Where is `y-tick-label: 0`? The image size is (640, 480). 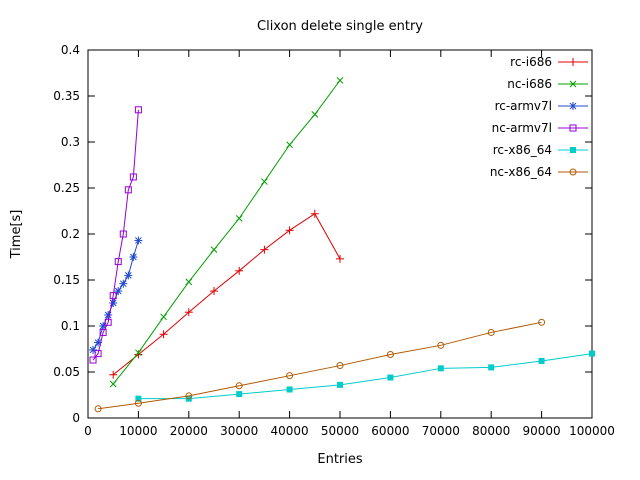
y-tick-label: 0 is located at coordinates (76, 418).